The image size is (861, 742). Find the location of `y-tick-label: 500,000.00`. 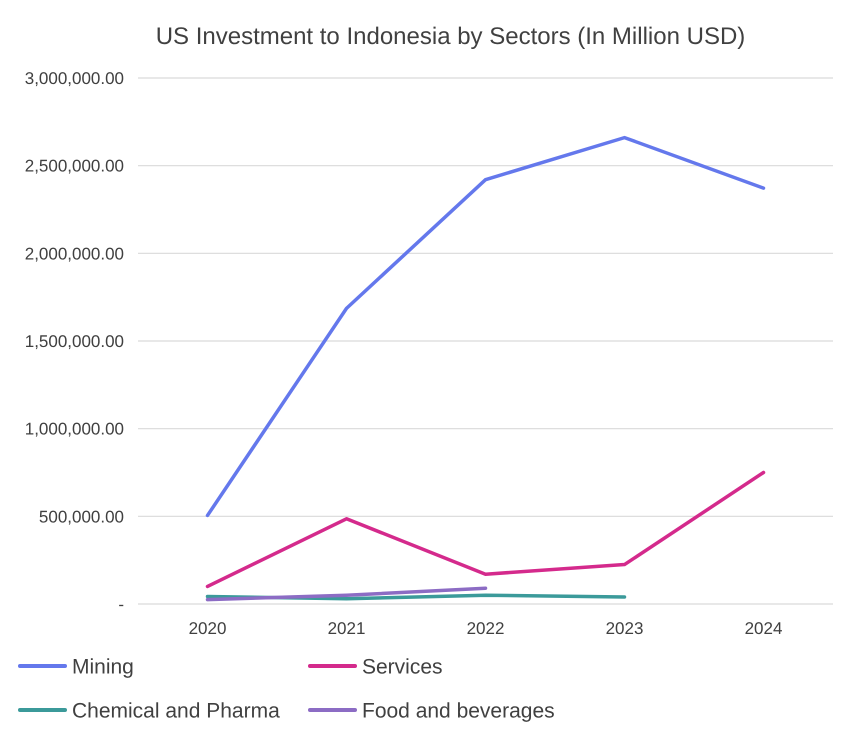

y-tick-label: 500,000.00 is located at coordinates (81, 516).